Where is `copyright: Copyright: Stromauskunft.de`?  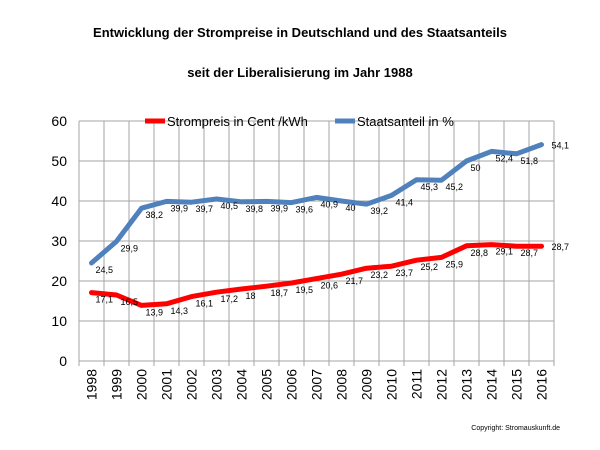
copyright: Copyright: Stromauskunft.de is located at coordinates (515, 428).